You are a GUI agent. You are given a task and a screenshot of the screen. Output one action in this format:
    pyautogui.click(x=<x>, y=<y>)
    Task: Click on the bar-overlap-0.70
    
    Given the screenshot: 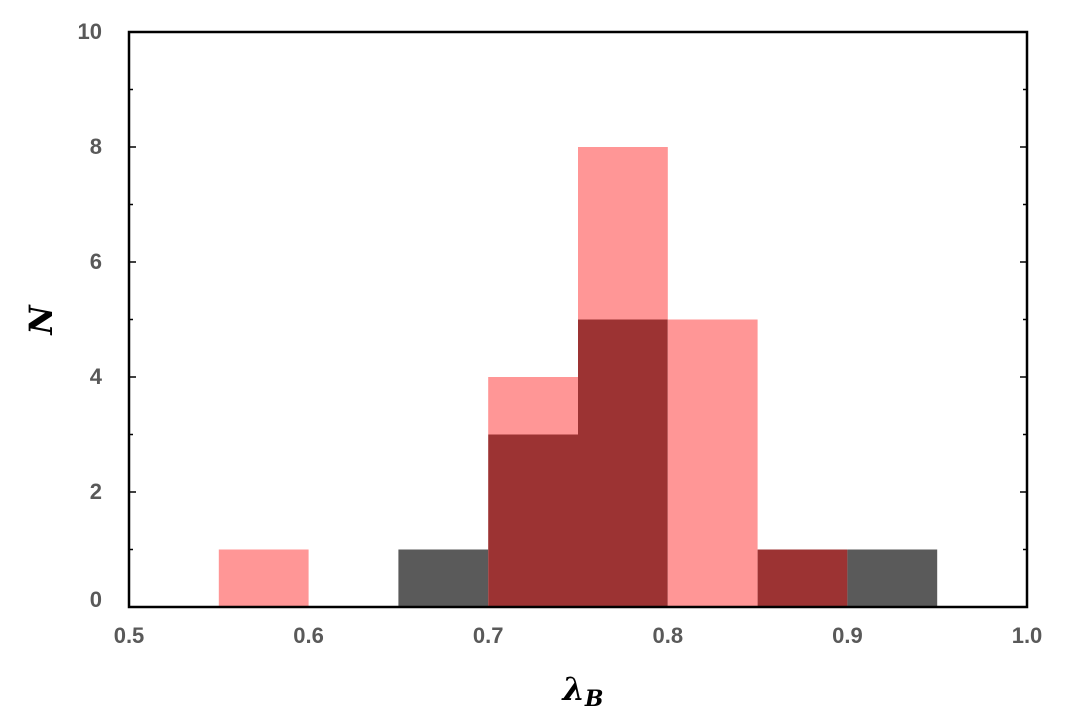 What is the action you would take?
    pyautogui.click(x=533, y=520)
    